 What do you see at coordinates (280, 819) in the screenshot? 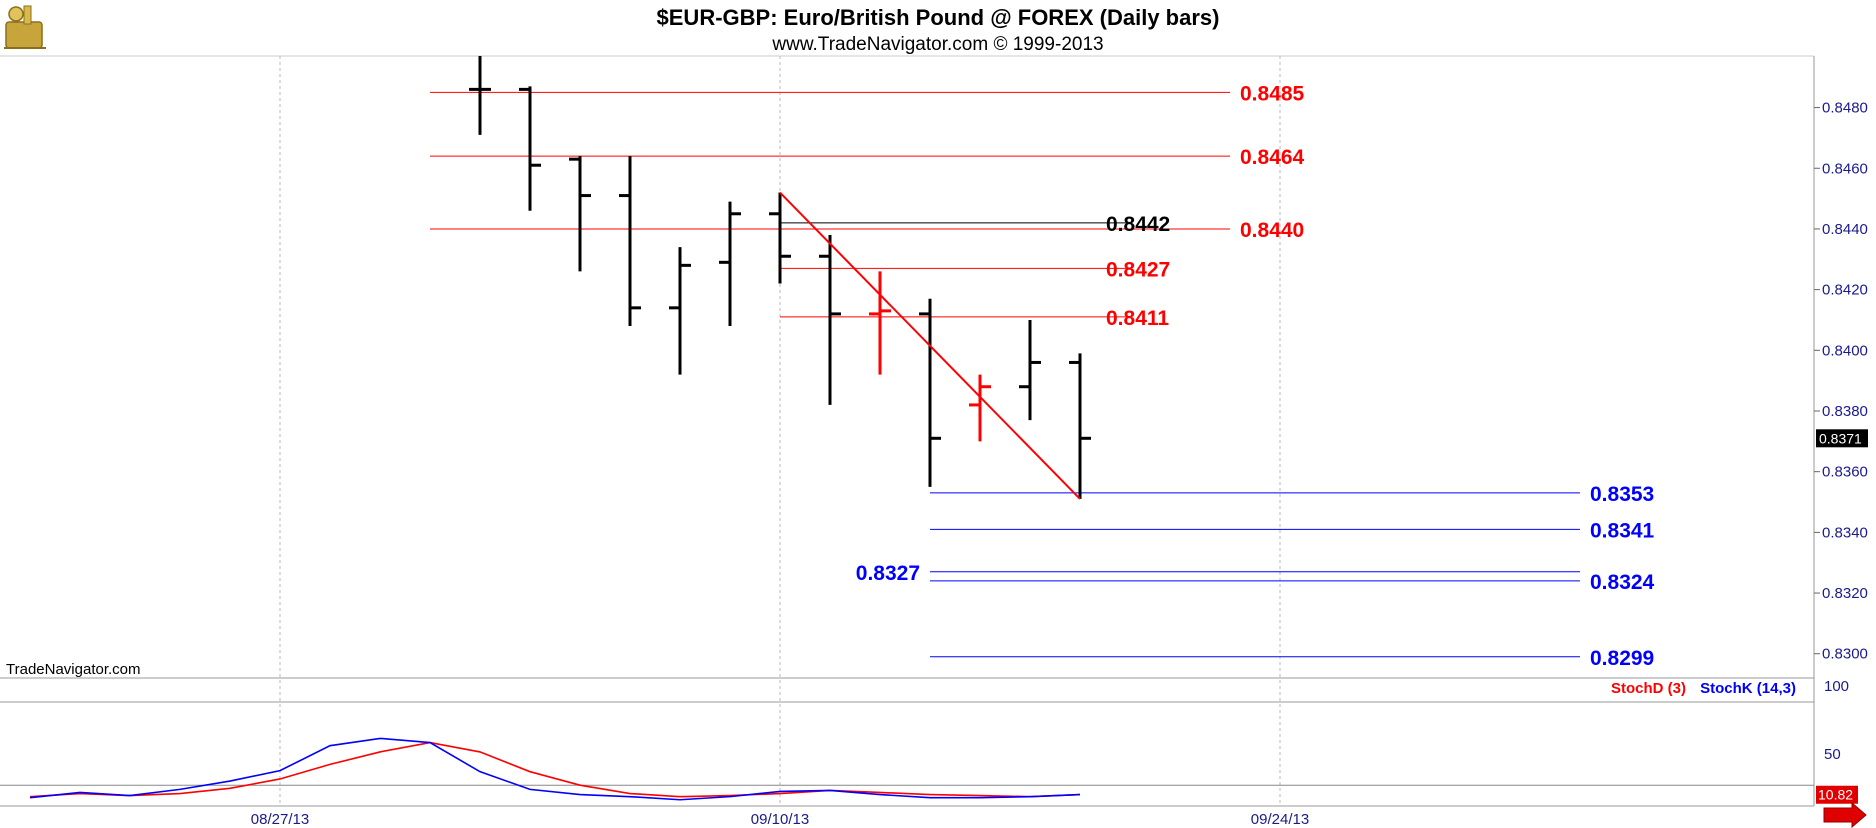
I see `date-tick-label: 08/27/13` at bounding box center [280, 819].